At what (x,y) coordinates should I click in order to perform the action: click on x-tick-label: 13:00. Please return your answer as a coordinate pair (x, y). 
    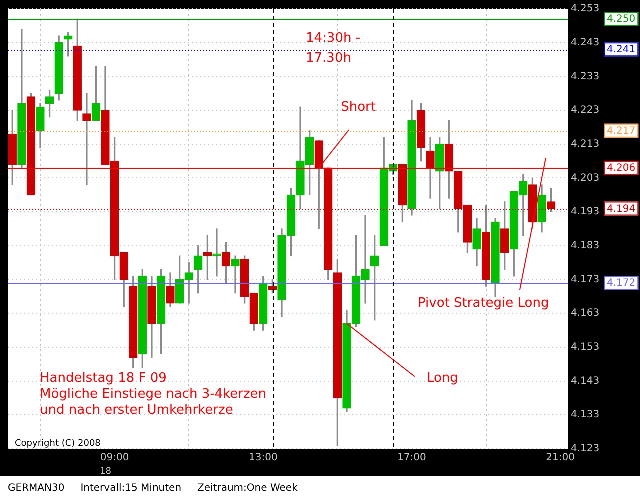
    Looking at the image, I should click on (263, 458).